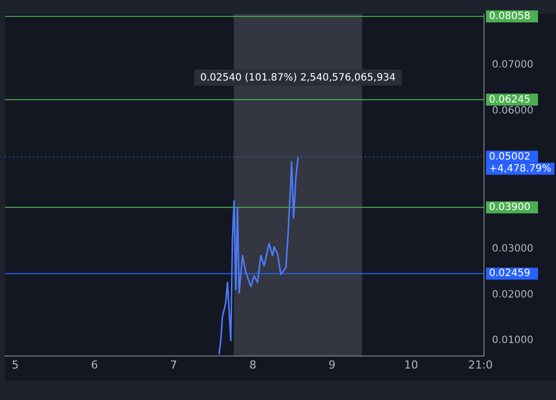 This screenshot has height=400, width=556. I want to click on ref-line-label: 0.03900, so click(509, 208).